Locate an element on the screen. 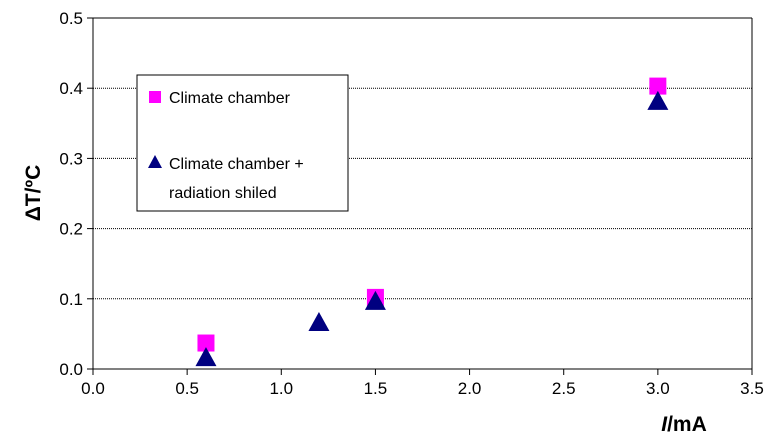  legend-label-series2-line2: radiation shiled is located at coordinates (223, 193).